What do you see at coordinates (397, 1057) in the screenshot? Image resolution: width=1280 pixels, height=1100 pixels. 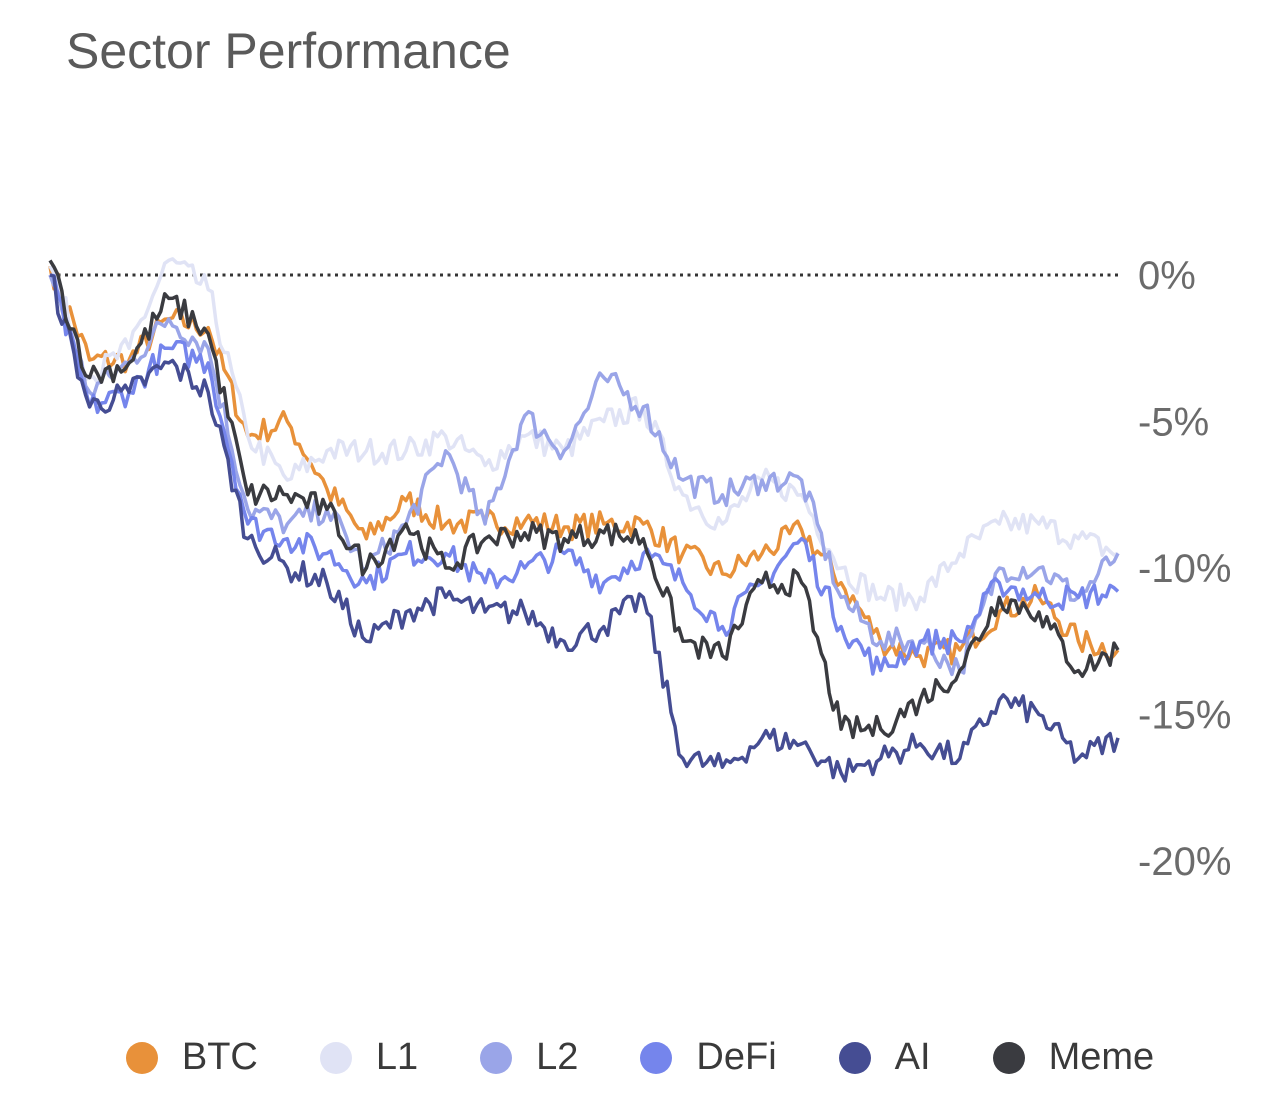 I see `legend-label: L1` at bounding box center [397, 1057].